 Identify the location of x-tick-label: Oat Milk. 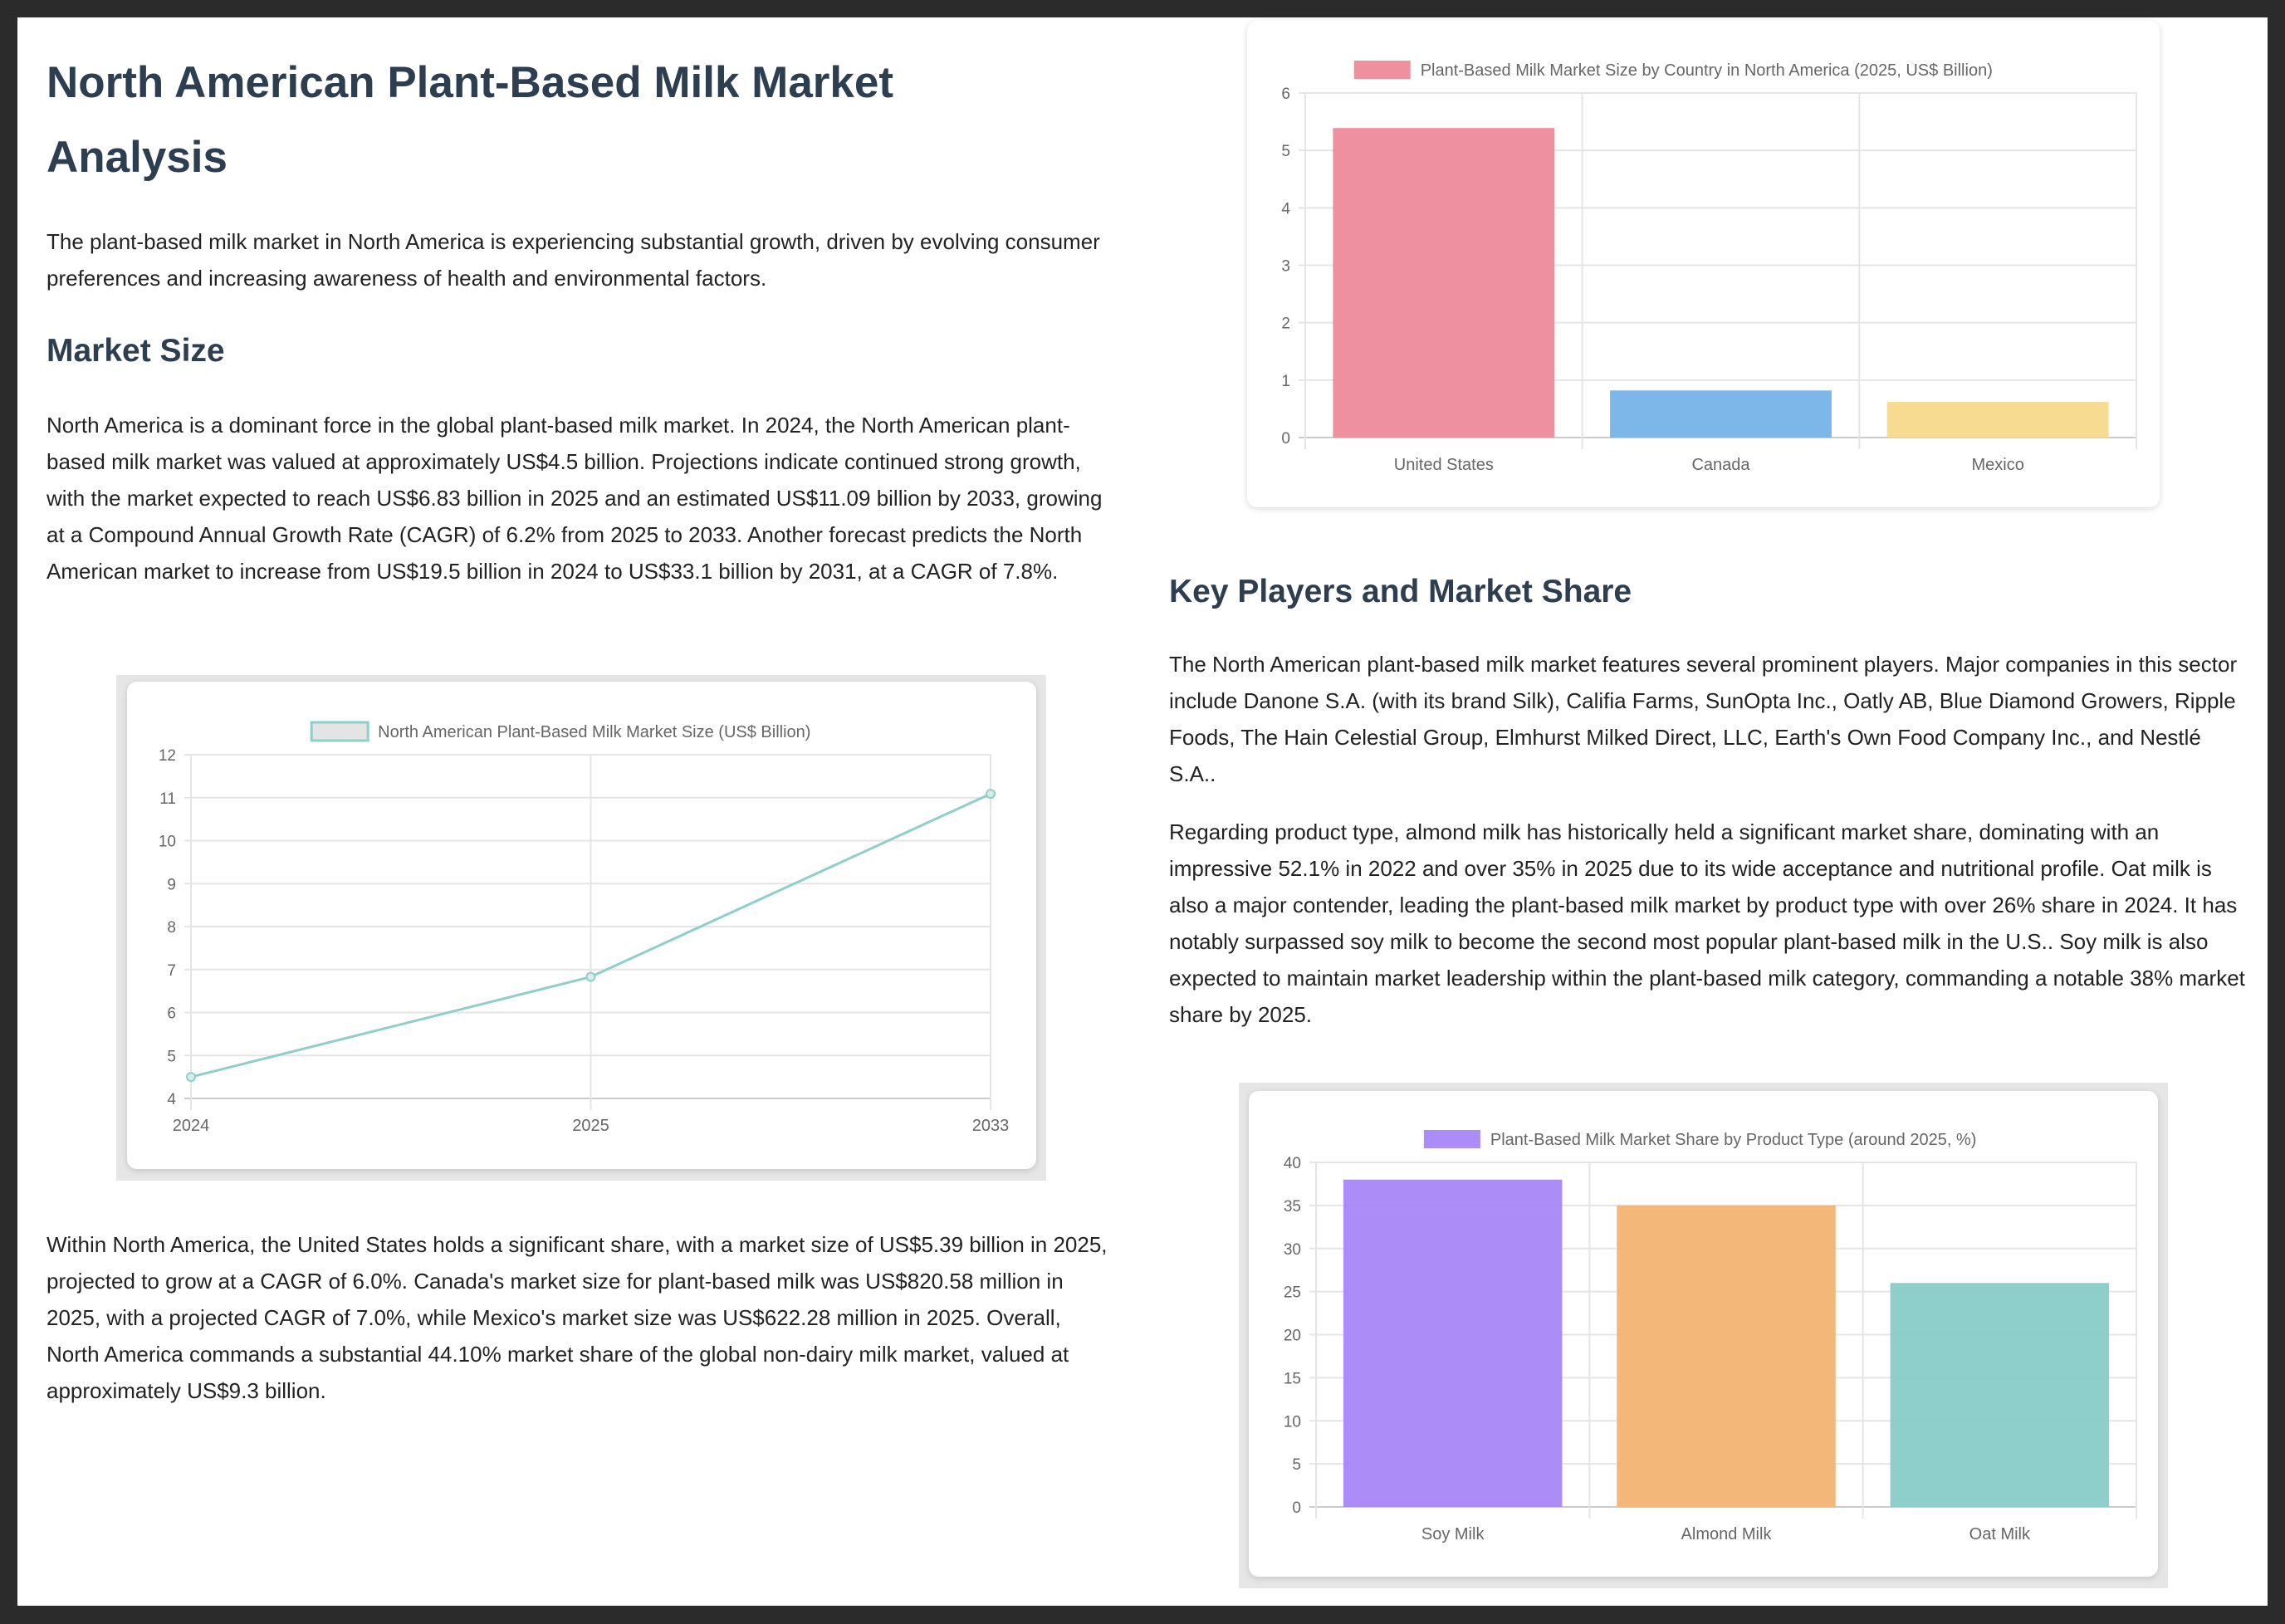
(2000, 1534).